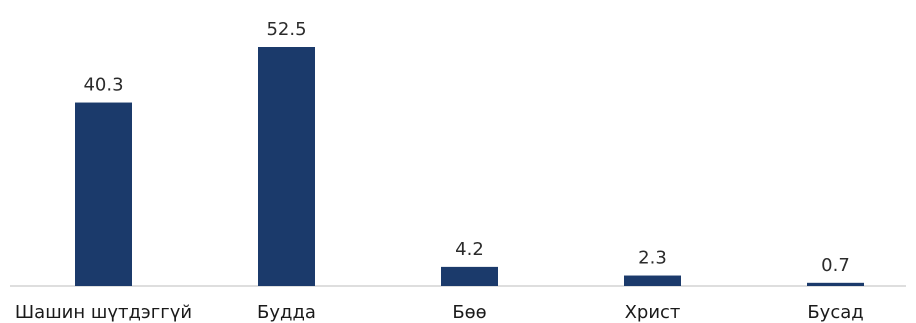 The width and height of the screenshot is (916, 323). Describe the element at coordinates (439, 312) in the screenshot. I see `category-labels-group: Шашин шүтдэггүй Будда Бөө Христ Бусад` at that location.